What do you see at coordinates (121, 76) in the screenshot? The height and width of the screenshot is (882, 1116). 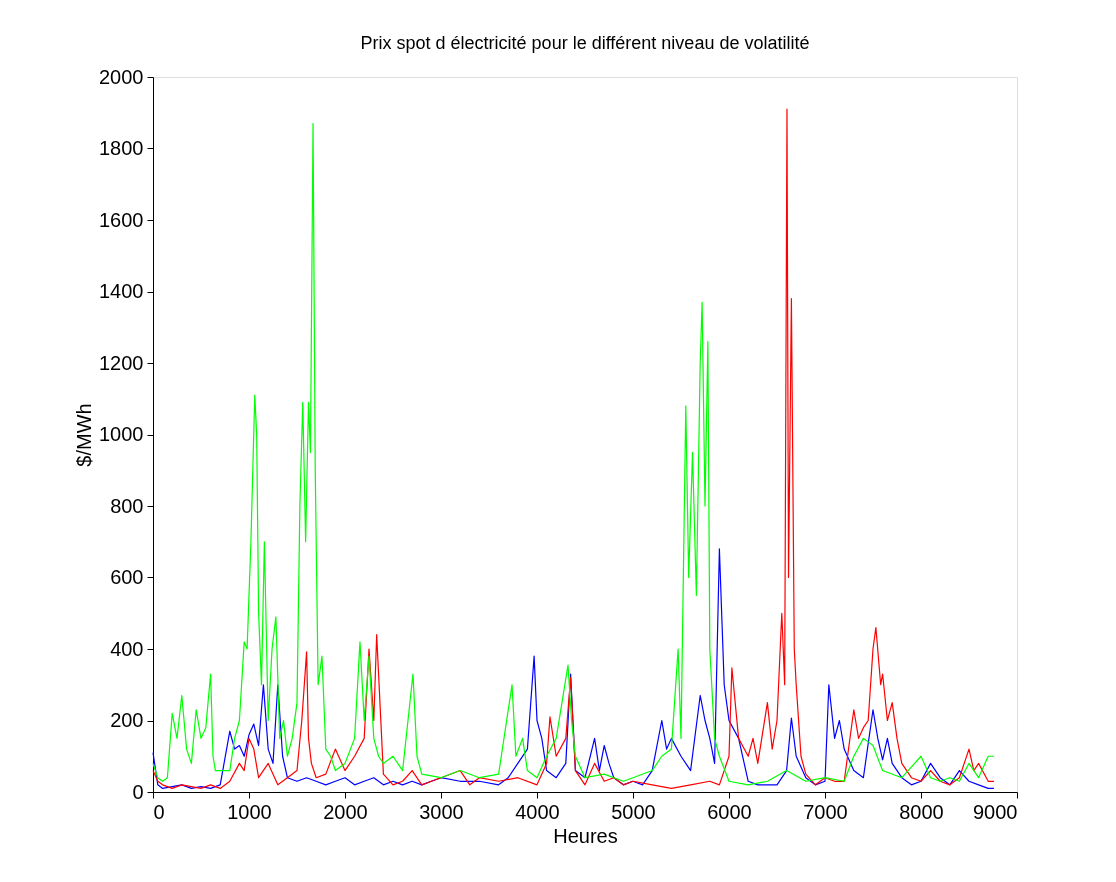 I see `y-tick-label: 2000` at bounding box center [121, 76].